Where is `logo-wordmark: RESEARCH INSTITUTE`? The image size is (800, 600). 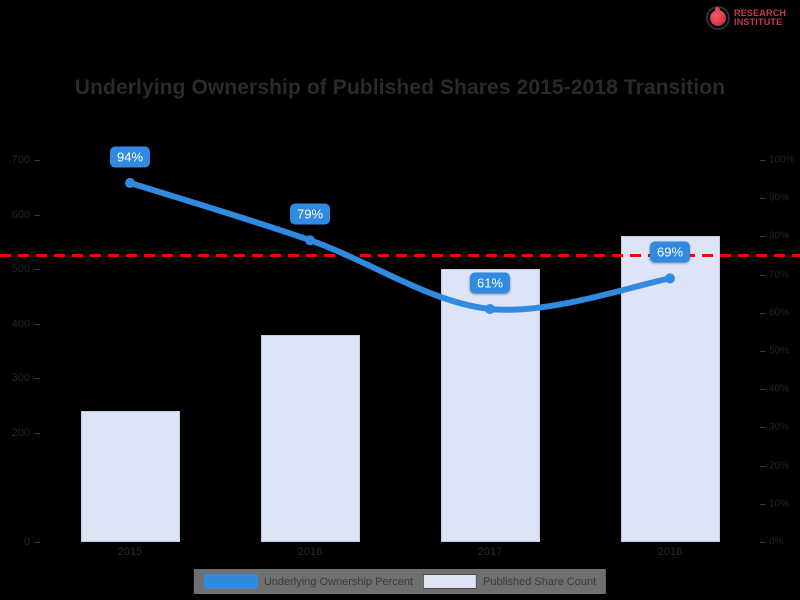
logo-wordmark: RESEARCH INSTITUTE is located at coordinates (760, 17).